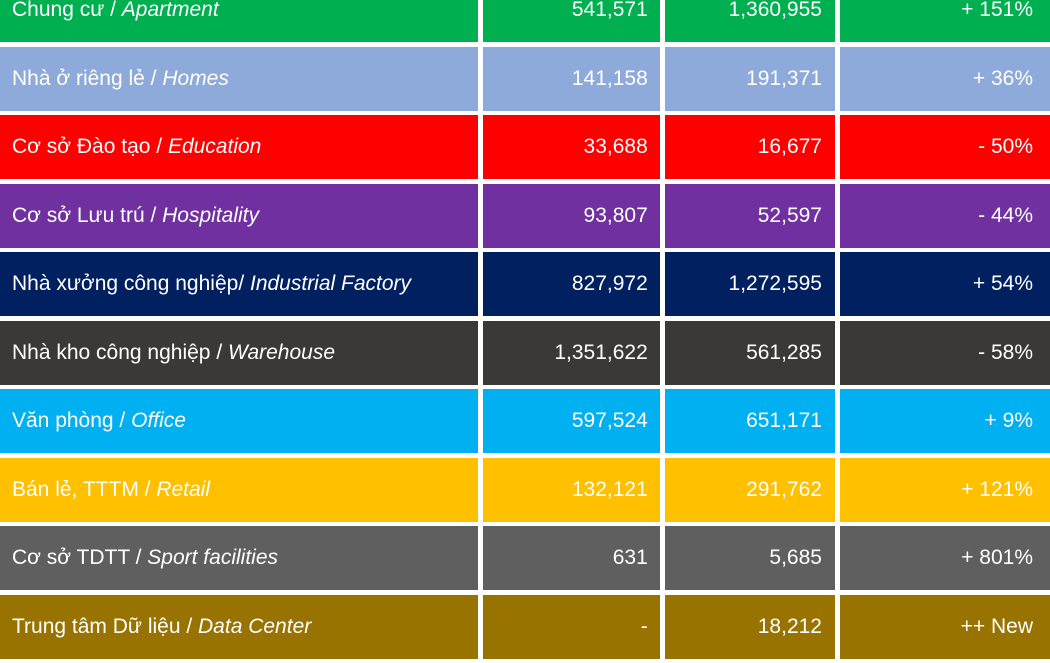  What do you see at coordinates (749, 626) in the screenshot?
I see `value-2-cell: 18,212` at bounding box center [749, 626].